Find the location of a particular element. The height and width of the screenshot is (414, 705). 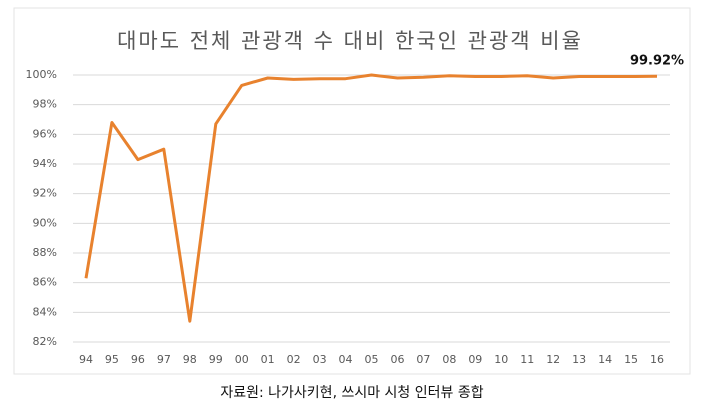

chart-title: 대마도 전체 관광객 수 대비 한국인 관광객 비율 is located at coordinates (350, 41).